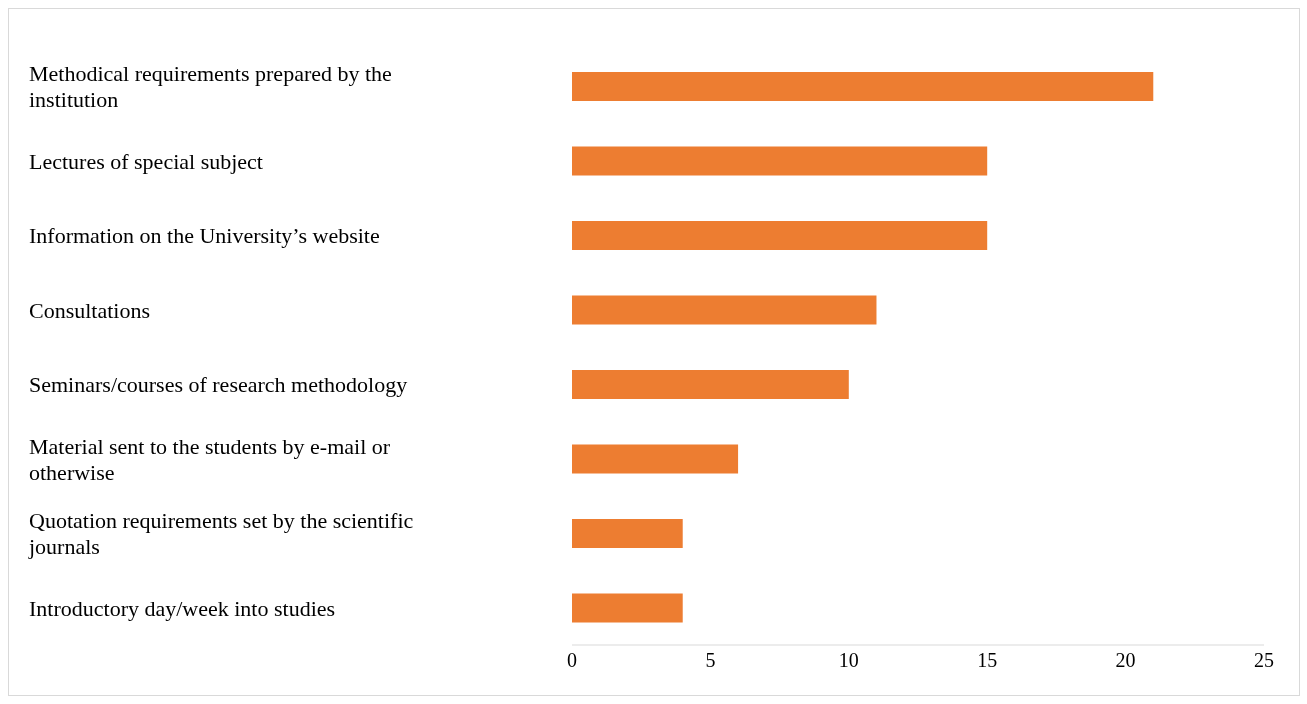 The image size is (1307, 704). Describe the element at coordinates (221, 533) in the screenshot. I see `y-tick-label: Quotation requirements set by the scientific journals` at that location.